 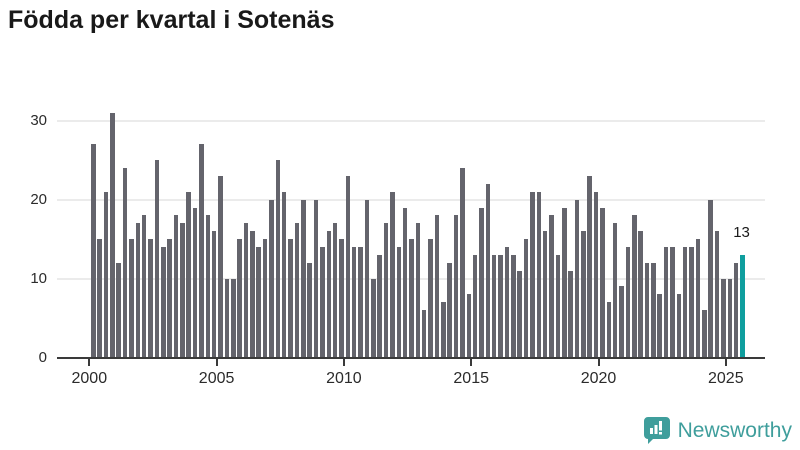 I want to click on newsworthy-logo-text: Newsworthy, so click(x=734, y=430).